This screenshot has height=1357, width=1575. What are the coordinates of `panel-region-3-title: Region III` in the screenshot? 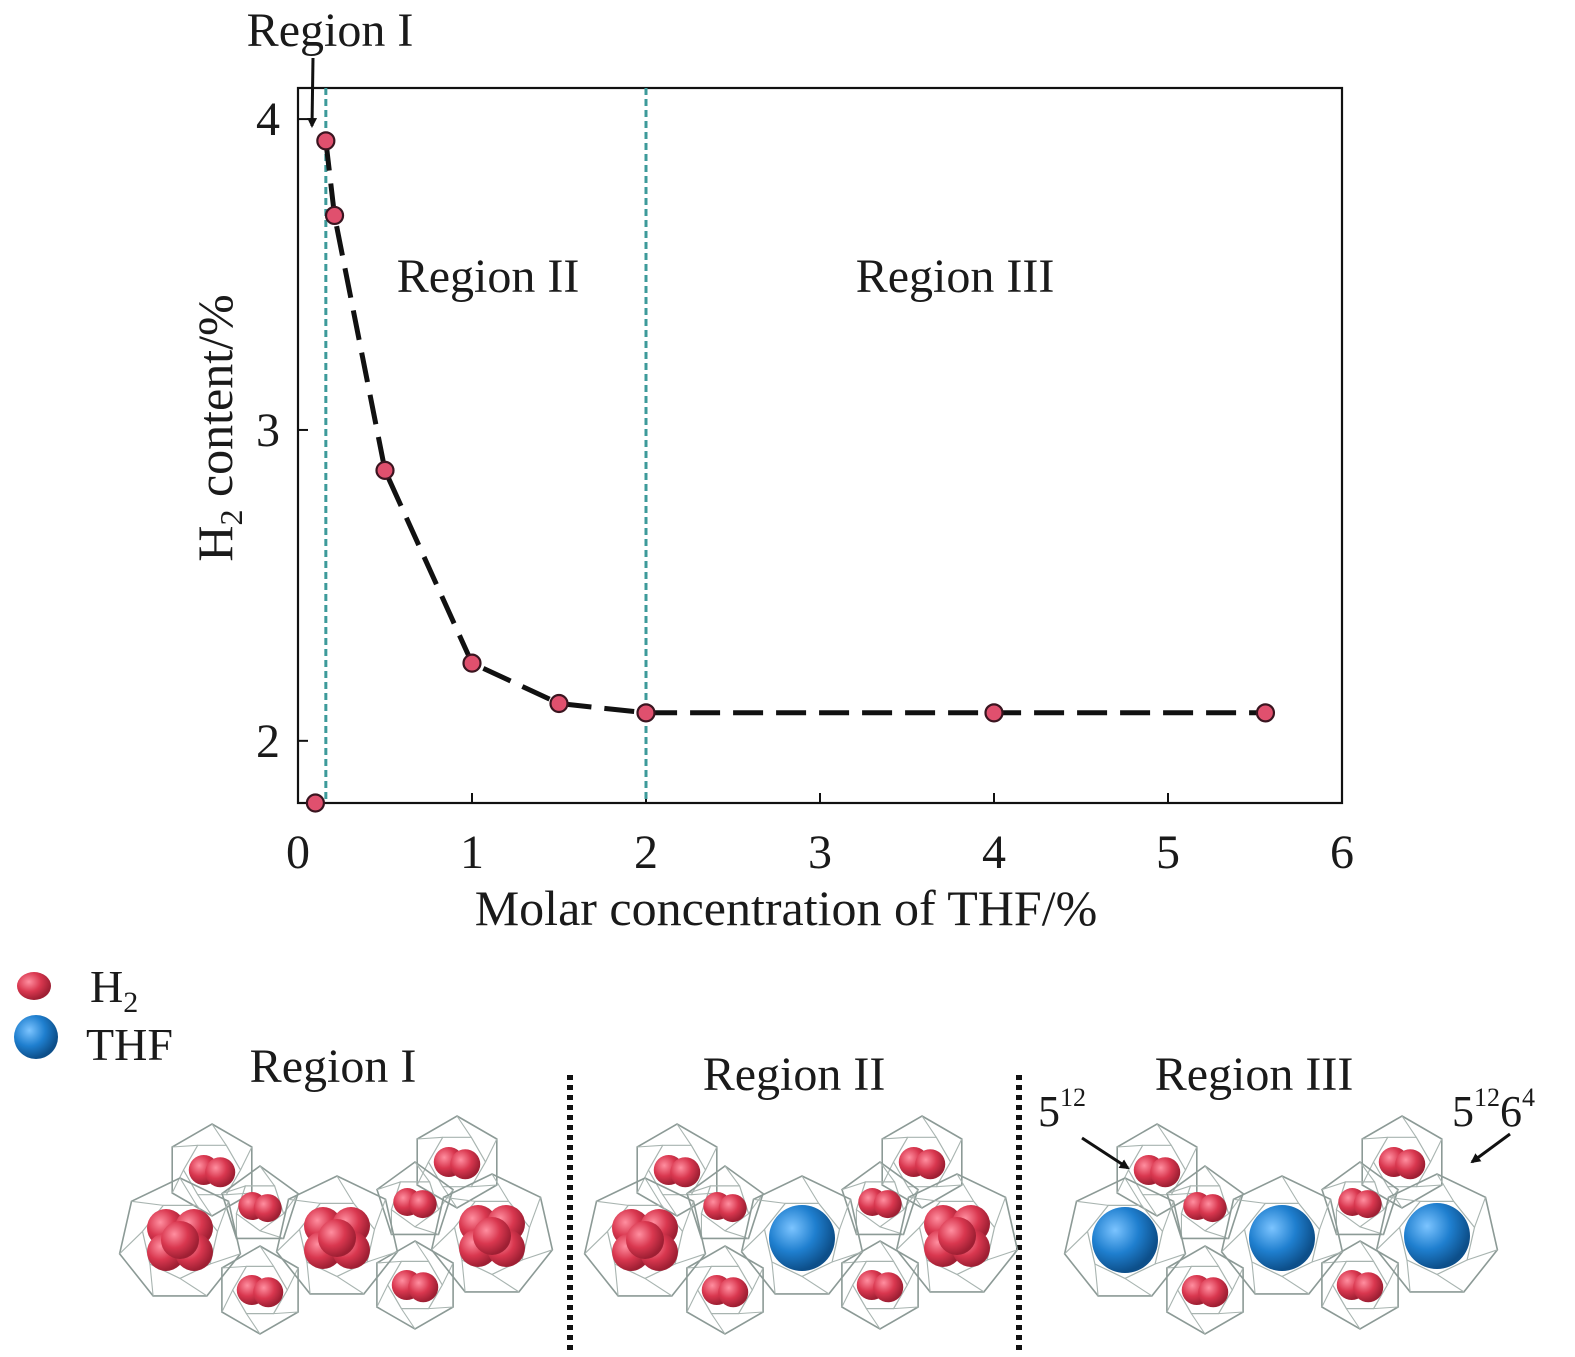 It's located at (1254, 1074).